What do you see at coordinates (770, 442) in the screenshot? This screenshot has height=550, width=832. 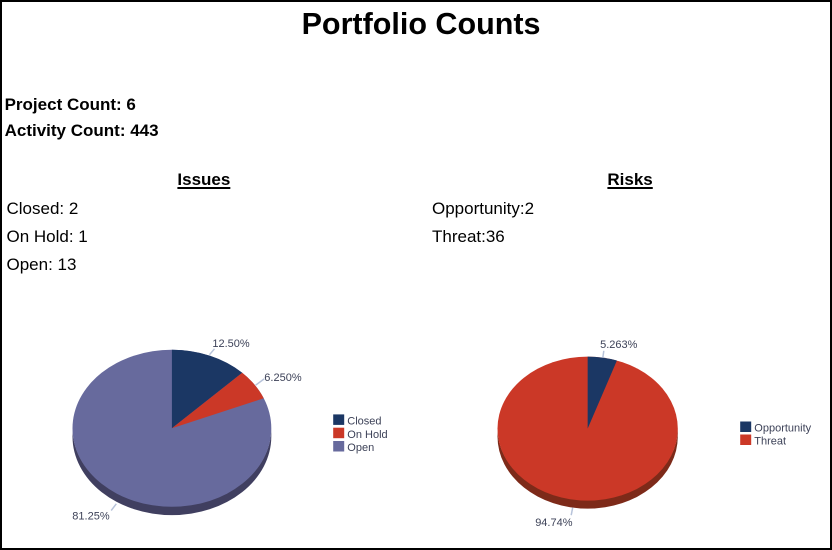 I see `svg-text: Threat` at bounding box center [770, 442].